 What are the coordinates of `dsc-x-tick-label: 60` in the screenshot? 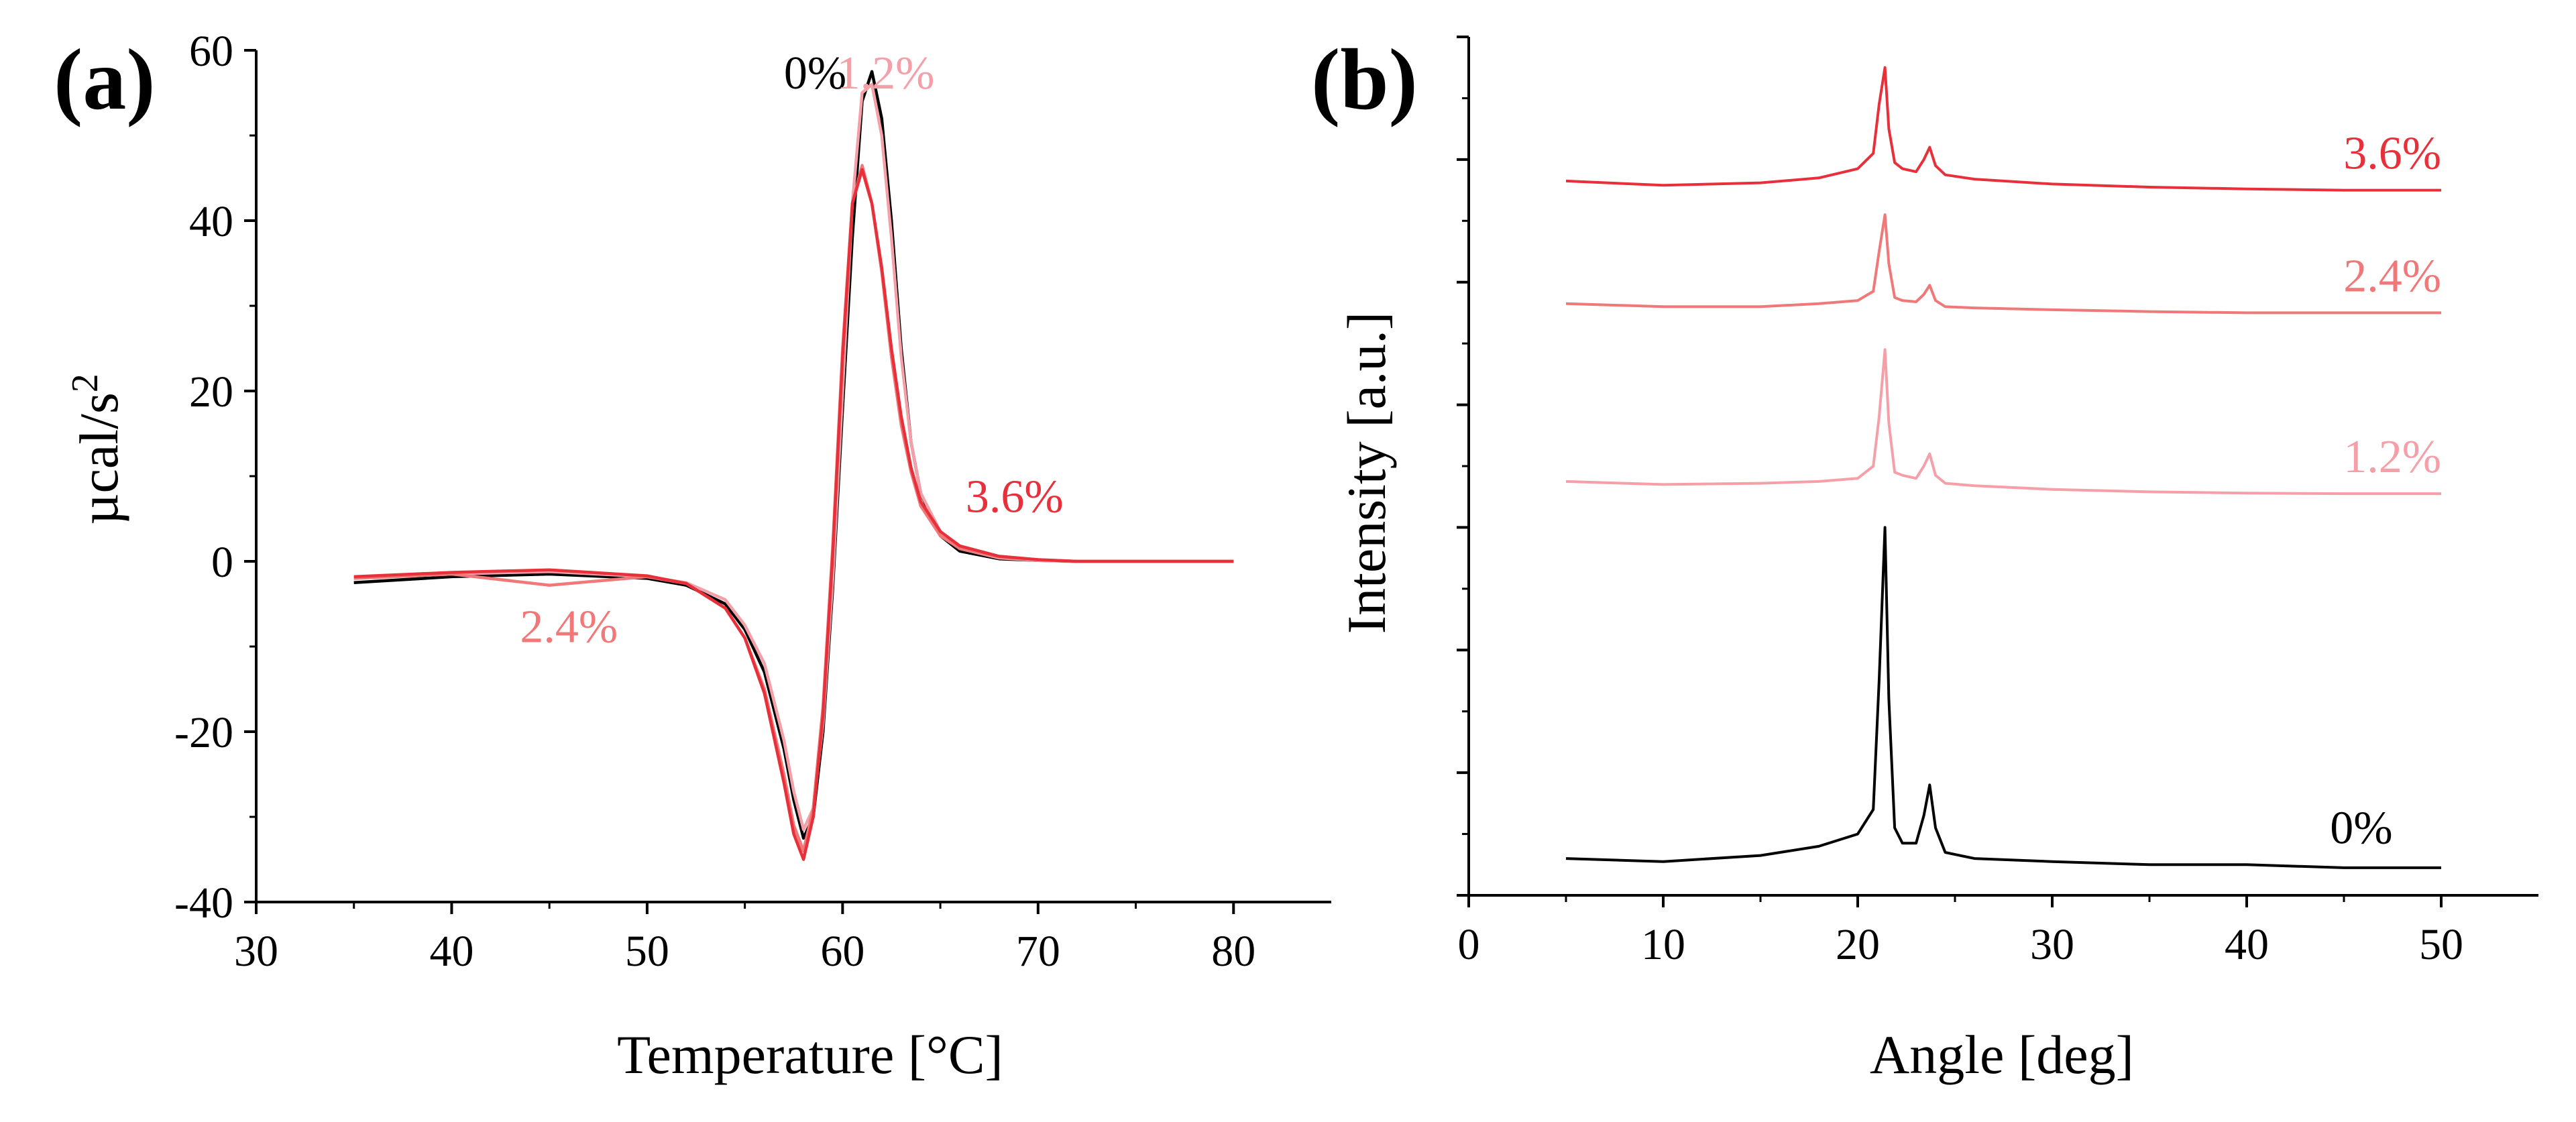 It's located at (842, 951).